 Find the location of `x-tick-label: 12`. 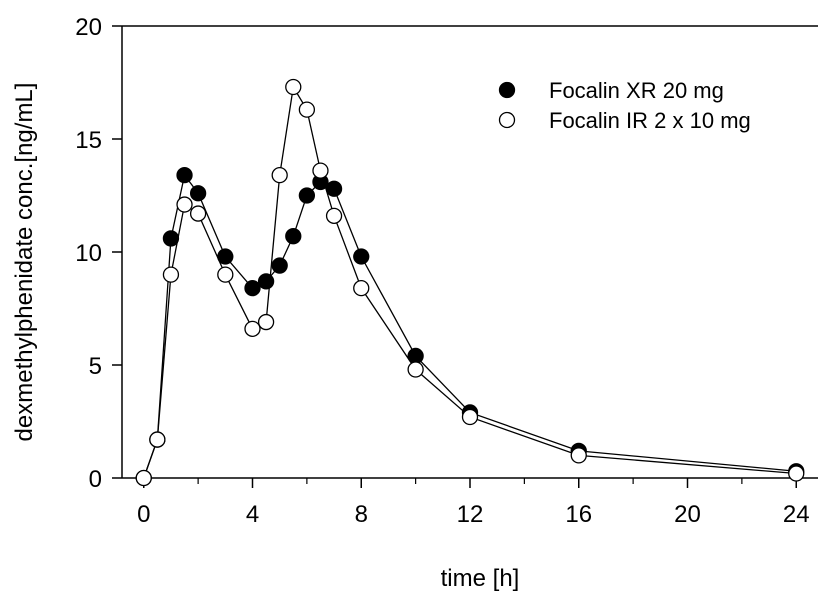

x-tick-label: 12 is located at coordinates (470, 514).